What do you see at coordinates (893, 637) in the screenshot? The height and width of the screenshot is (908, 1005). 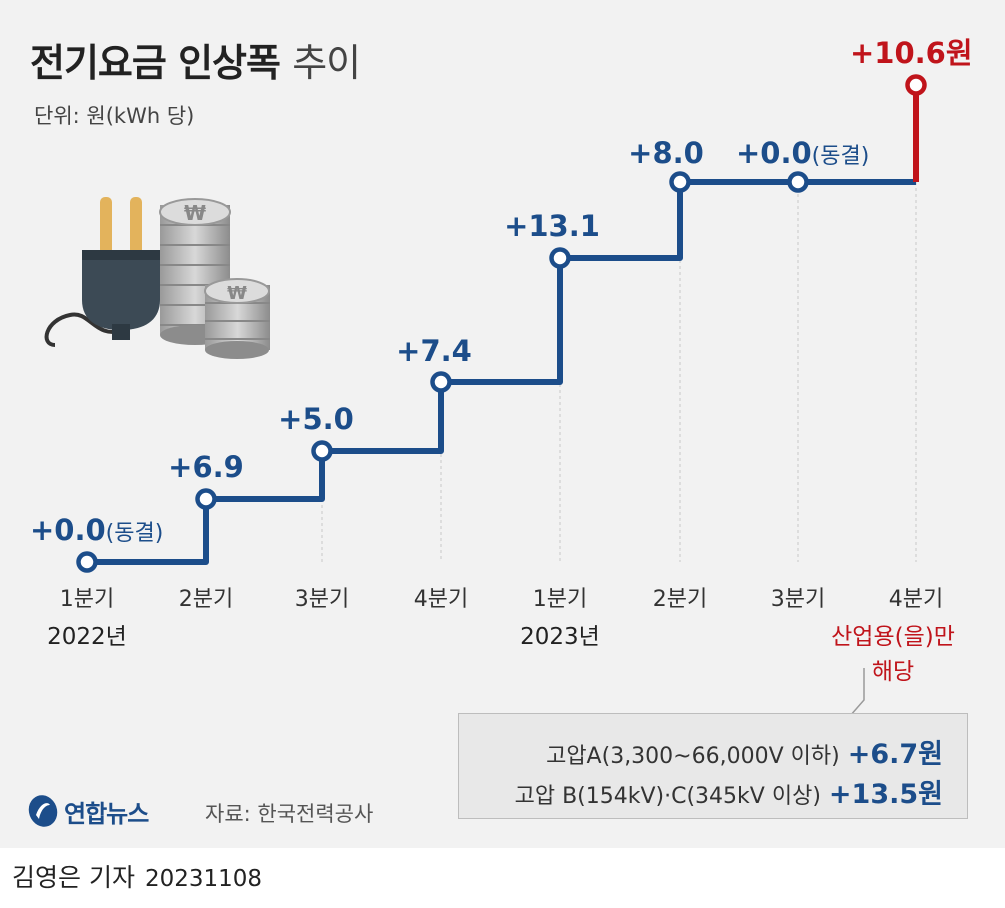 I see `highlight-note: 산업용(을)만` at bounding box center [893, 637].